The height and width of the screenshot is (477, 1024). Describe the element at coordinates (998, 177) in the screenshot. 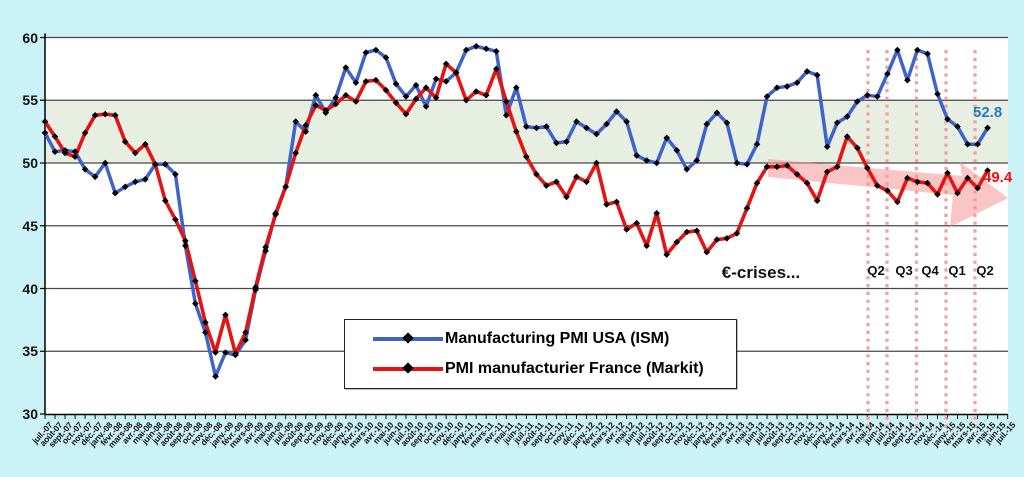

I see `france-last-value-label: 49.4` at that location.